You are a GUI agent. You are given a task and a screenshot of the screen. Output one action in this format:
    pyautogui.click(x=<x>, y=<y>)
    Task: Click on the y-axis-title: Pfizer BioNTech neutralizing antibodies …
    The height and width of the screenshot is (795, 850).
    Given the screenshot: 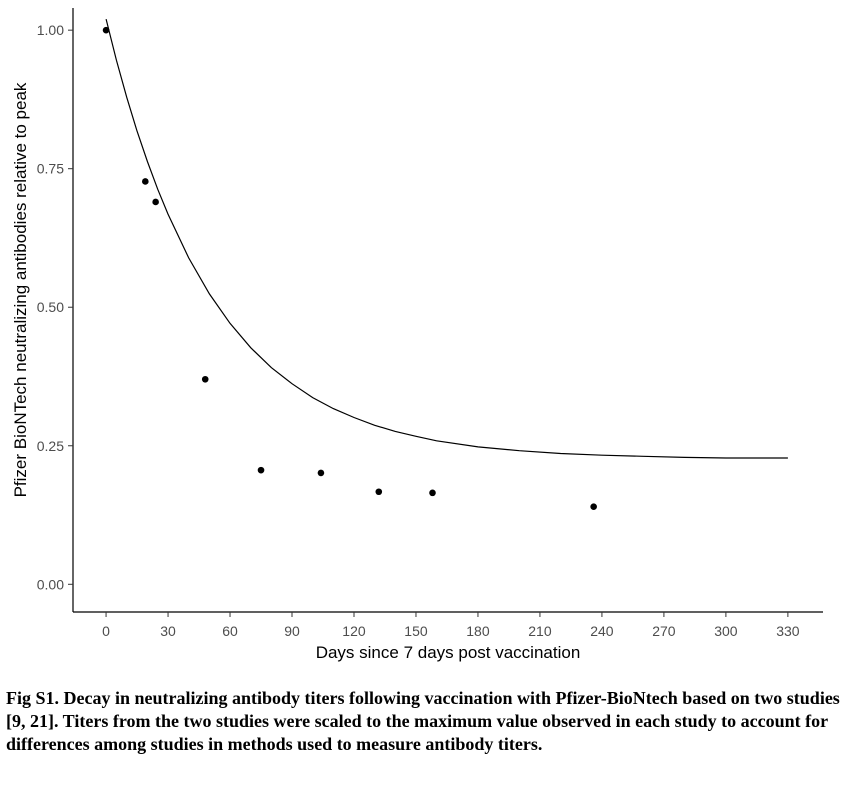 What is the action you would take?
    pyautogui.click(x=20, y=289)
    